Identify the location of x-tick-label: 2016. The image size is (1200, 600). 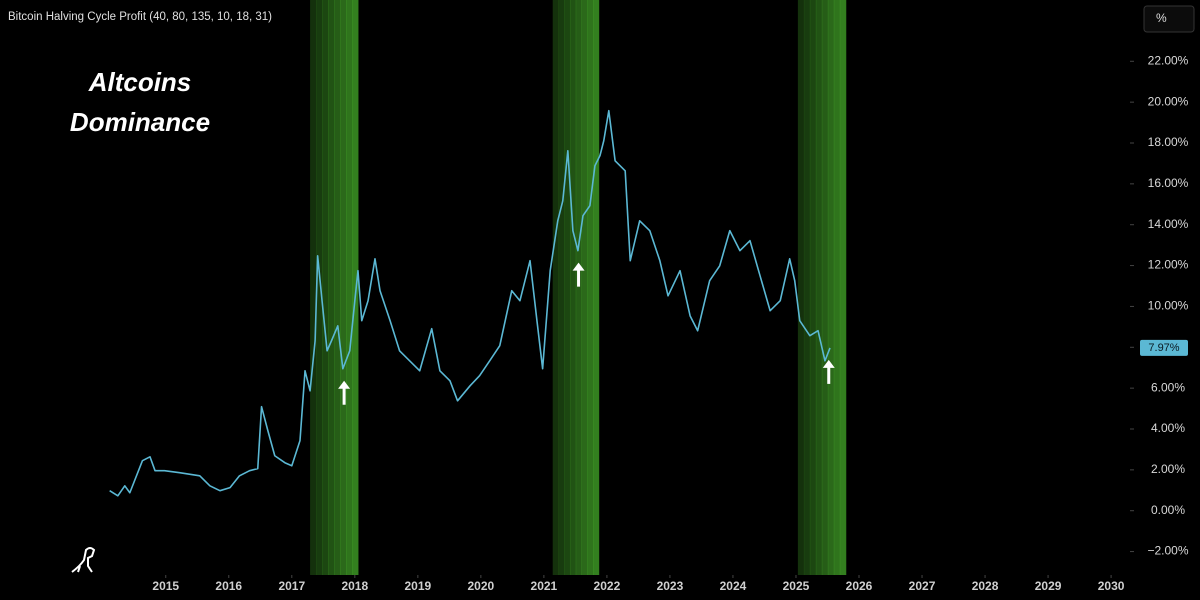
(228, 586).